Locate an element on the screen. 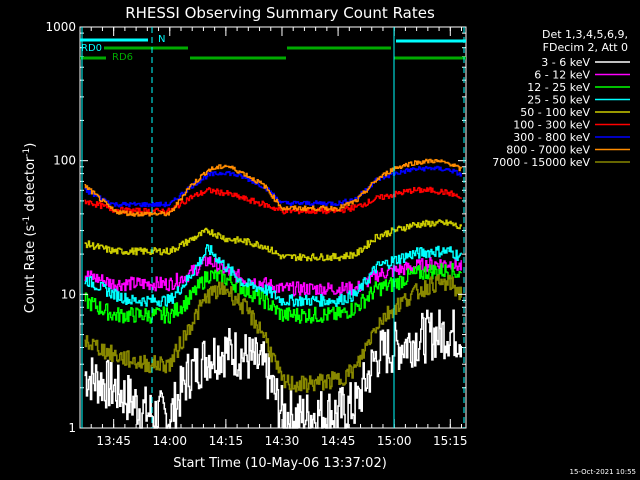 The height and width of the screenshot is (480, 640). legend-label: 7000 - 15000 keV is located at coordinates (541, 162).